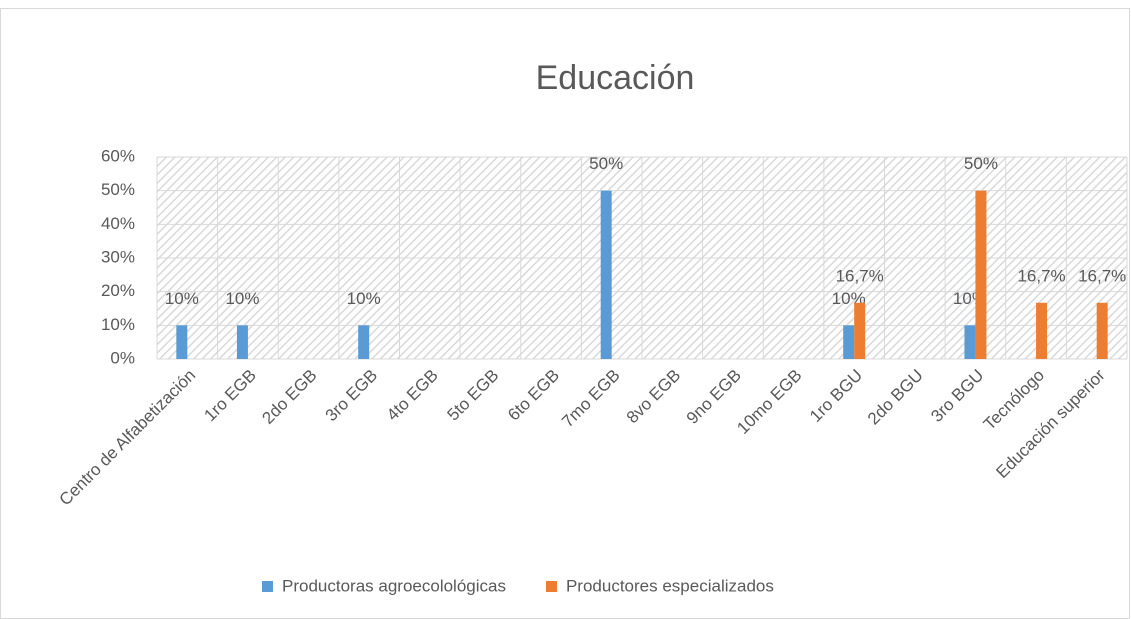  Describe the element at coordinates (122, 357) in the screenshot. I see `y-tick-label: 0%` at that location.